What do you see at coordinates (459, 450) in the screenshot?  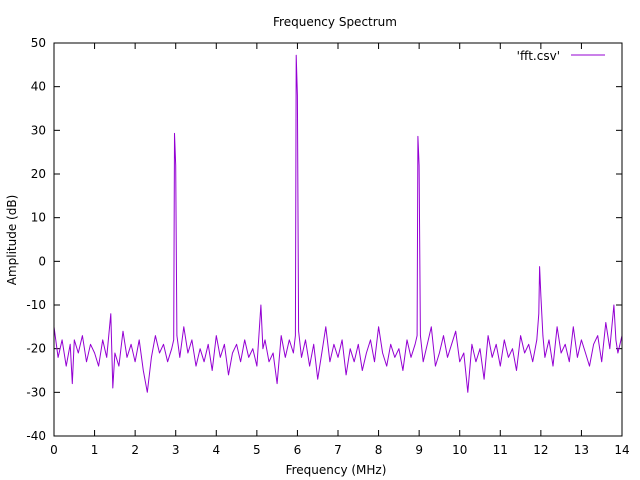 I see `x-tick-label: 10` at bounding box center [459, 450].